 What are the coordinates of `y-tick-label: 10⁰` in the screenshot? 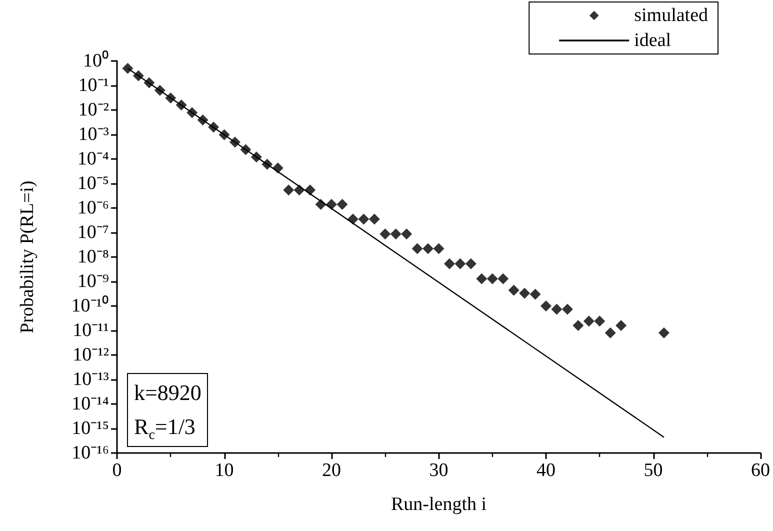 It's located at (96, 61).